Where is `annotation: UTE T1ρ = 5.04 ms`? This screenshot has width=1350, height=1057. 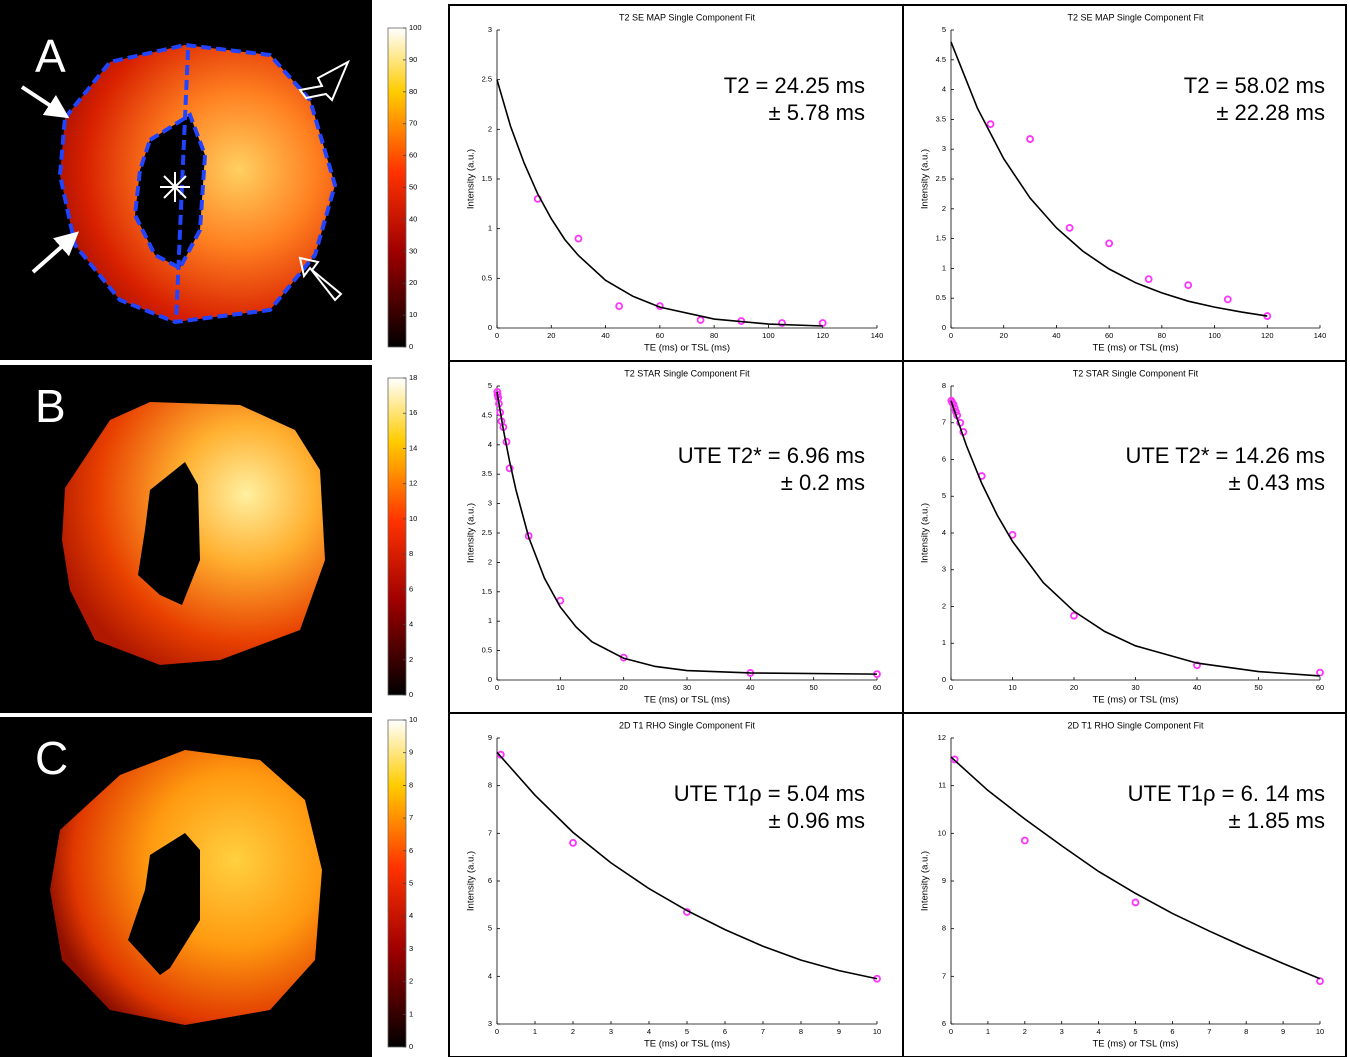 annotation: UTE T1ρ = 5.04 ms is located at coordinates (769, 793).